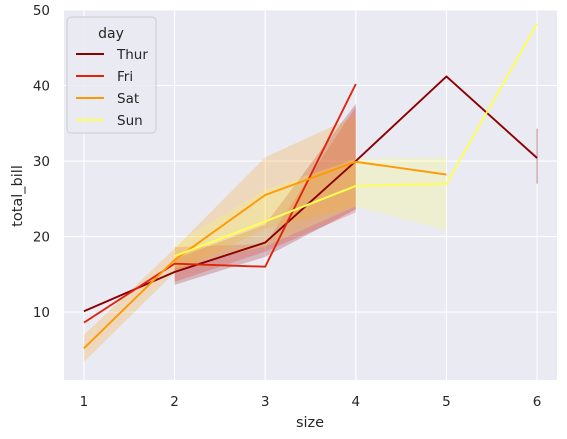 Image resolution: width=567 pixels, height=439 pixels. I want to click on legend-label-sat: Sat, so click(128, 99).